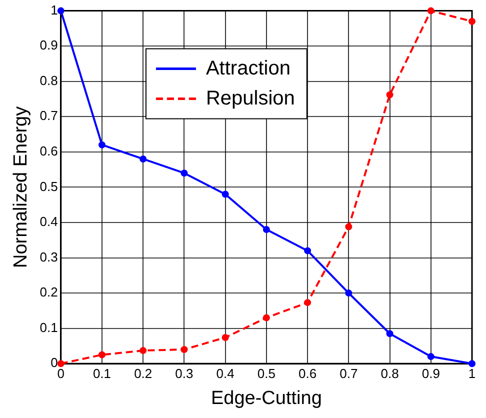  What do you see at coordinates (431, 373) in the screenshot?
I see `x-tick-label: 0.9` at bounding box center [431, 373].